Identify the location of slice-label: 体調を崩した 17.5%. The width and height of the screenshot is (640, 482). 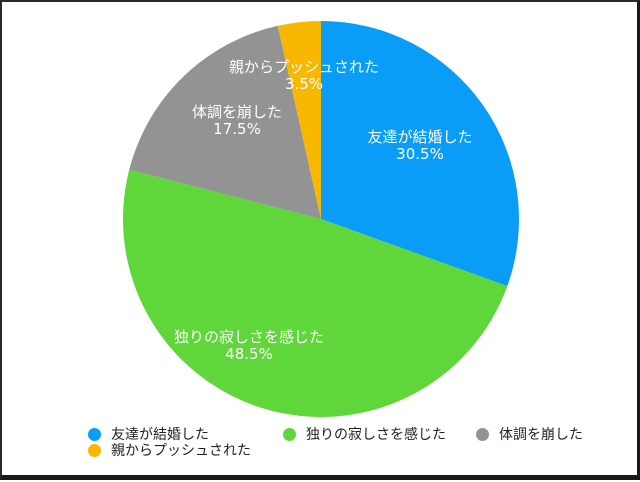
(237, 120).